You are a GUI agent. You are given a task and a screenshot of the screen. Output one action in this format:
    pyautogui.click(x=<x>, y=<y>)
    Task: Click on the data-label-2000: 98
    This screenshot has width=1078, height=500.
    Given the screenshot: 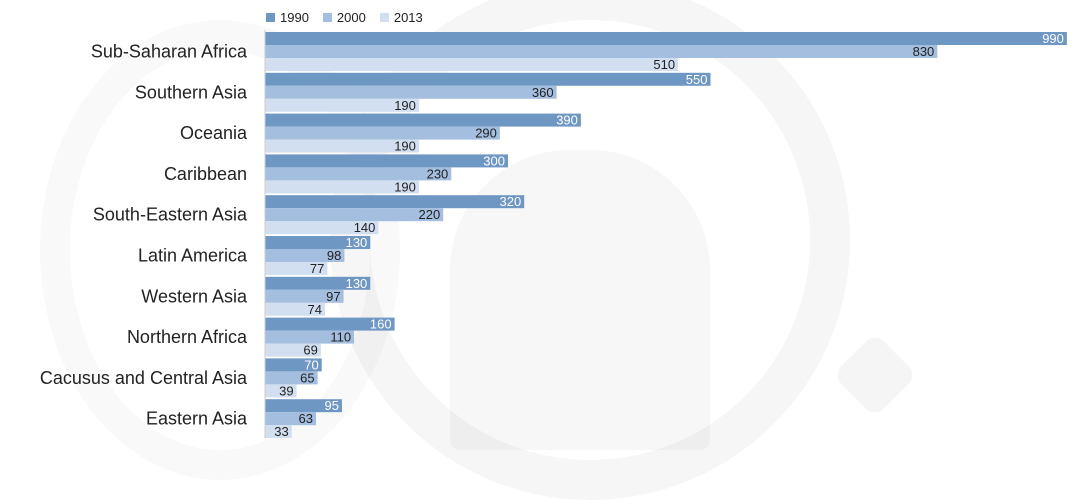 What is the action you would take?
    pyautogui.click(x=334, y=255)
    